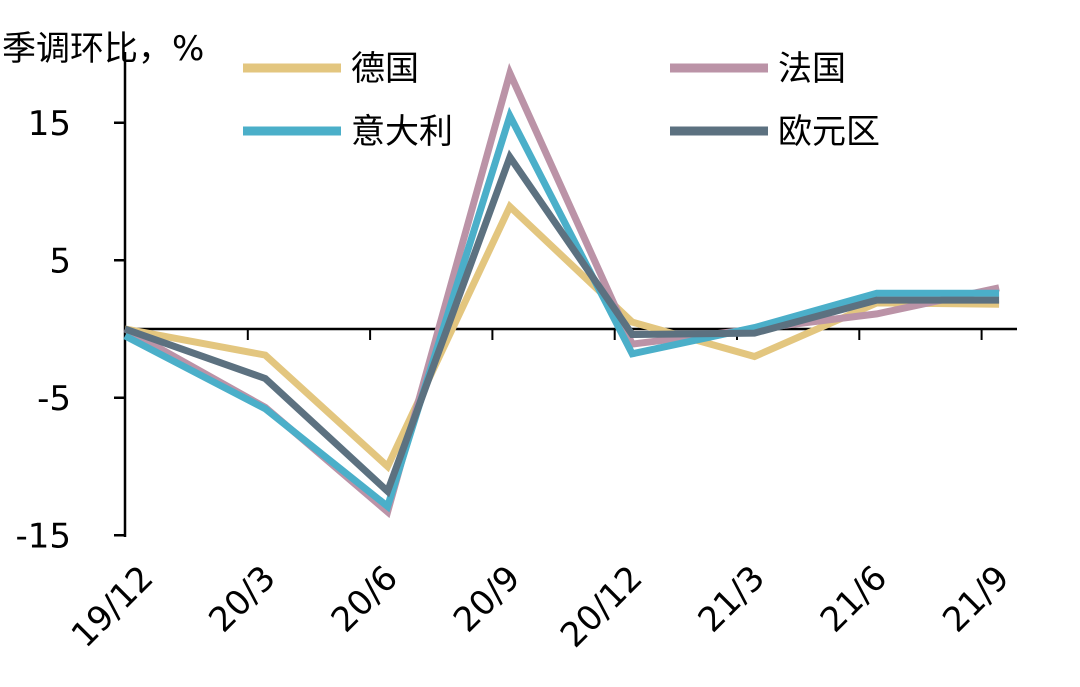 This screenshot has width=1080, height=687. I want to click on legend-label: 意大利, so click(402, 132).